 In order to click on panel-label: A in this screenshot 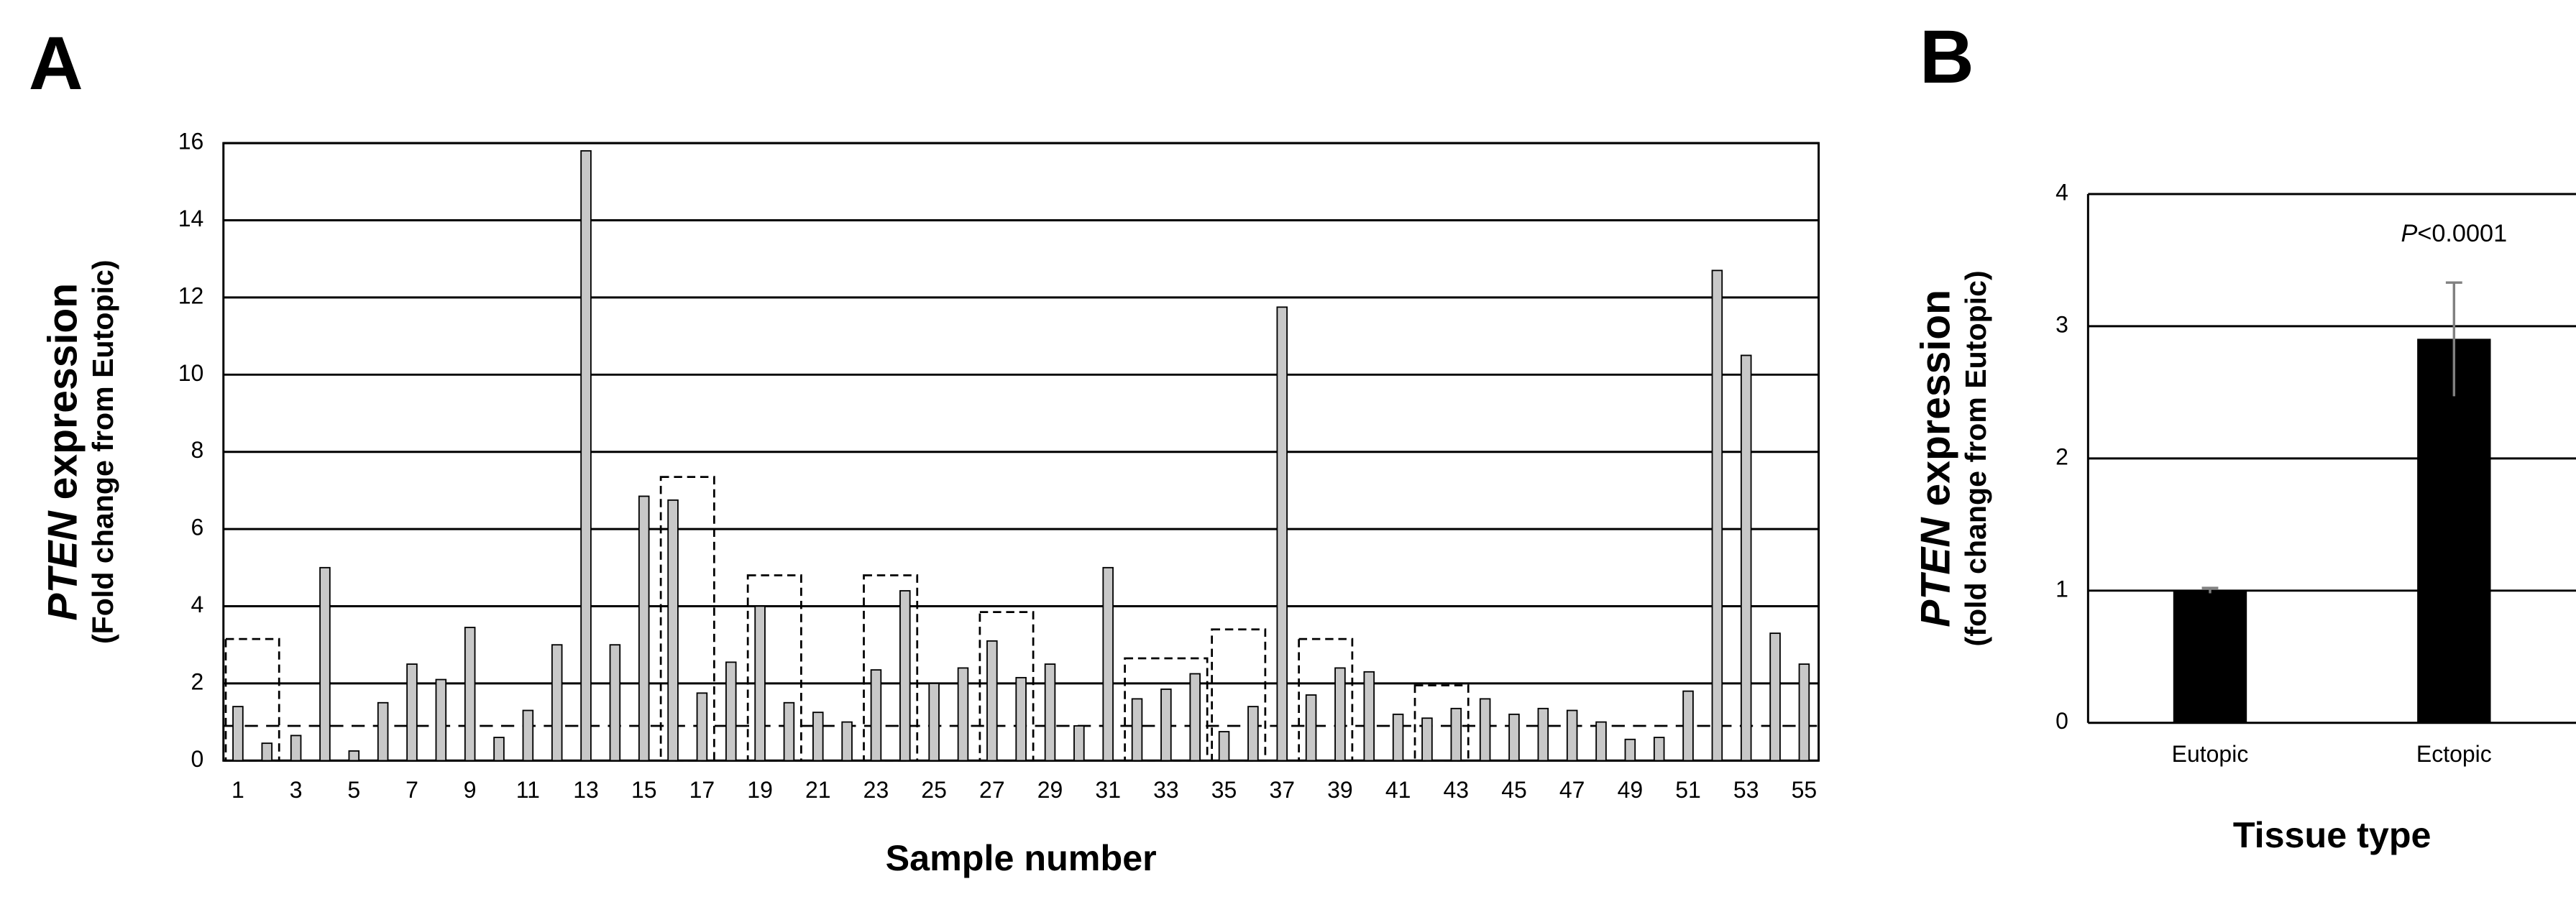, I will do `click(56, 64)`.